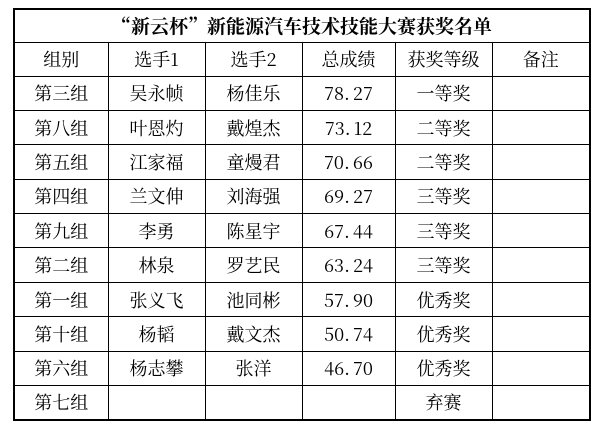 The image size is (600, 428). I want to click on cell-score: 69. 27, so click(348, 196).